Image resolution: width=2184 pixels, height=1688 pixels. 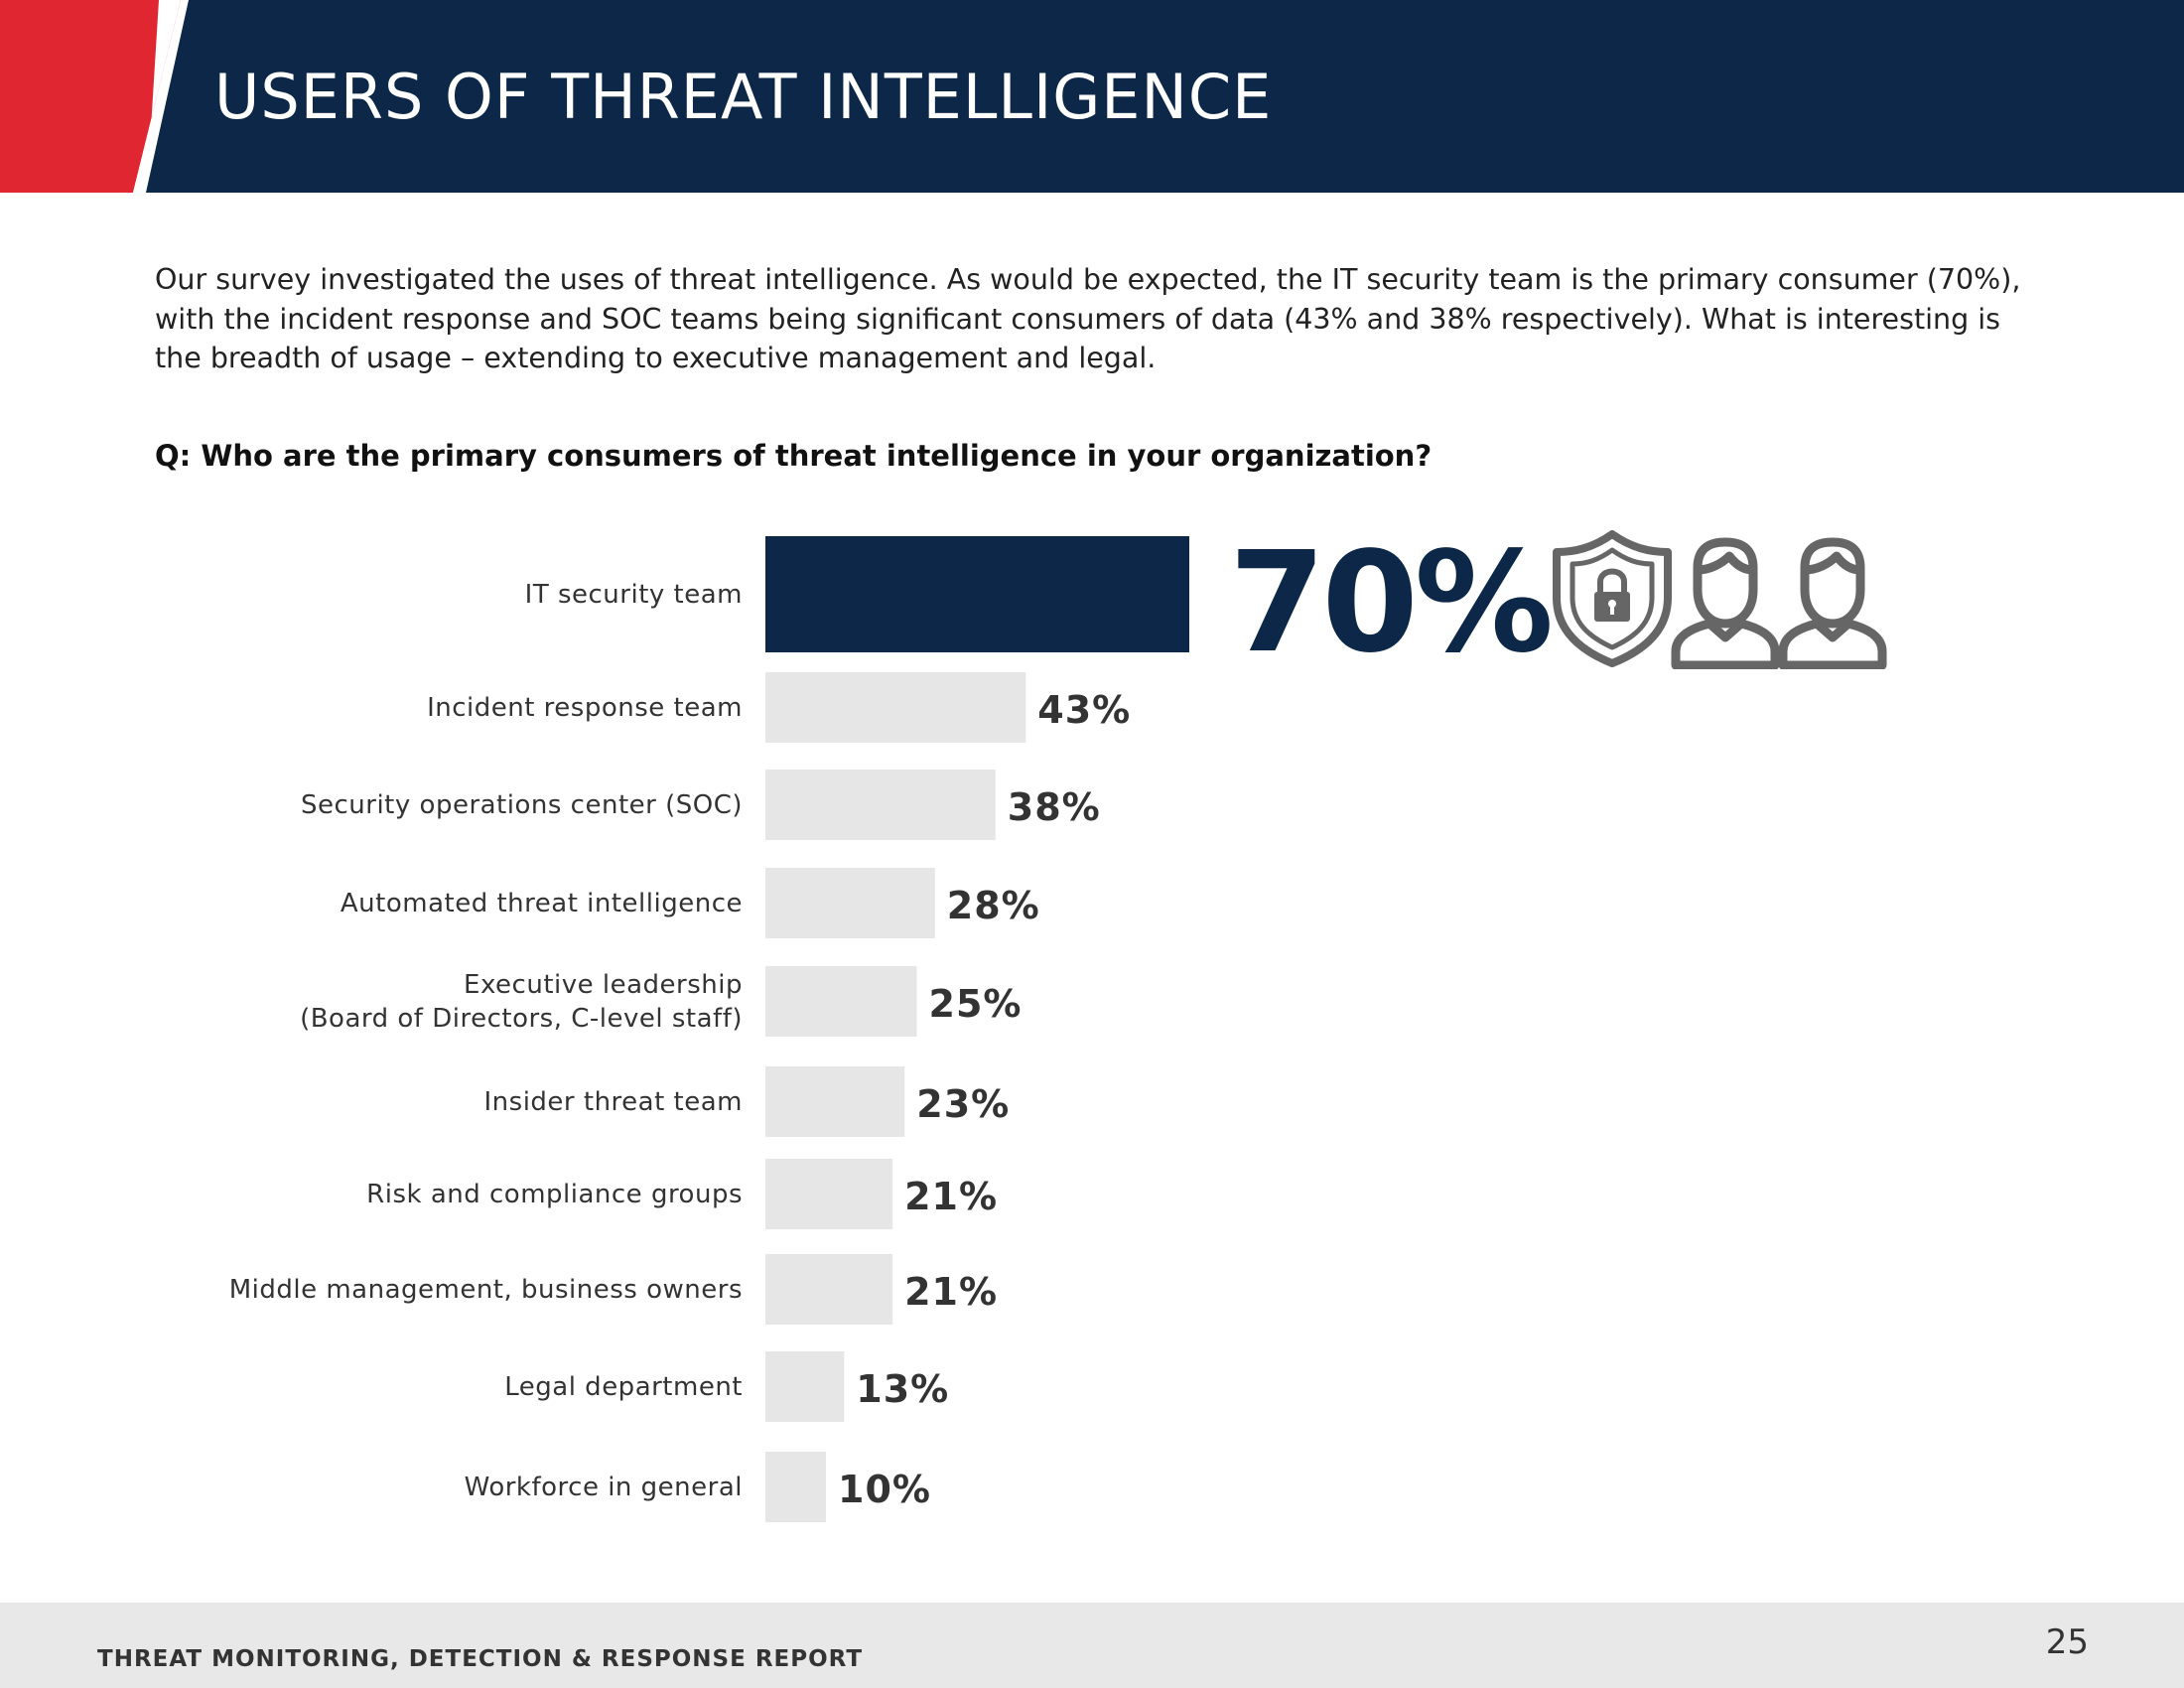 I want to click on highlight-value-label: 70%, so click(x=1391, y=603).